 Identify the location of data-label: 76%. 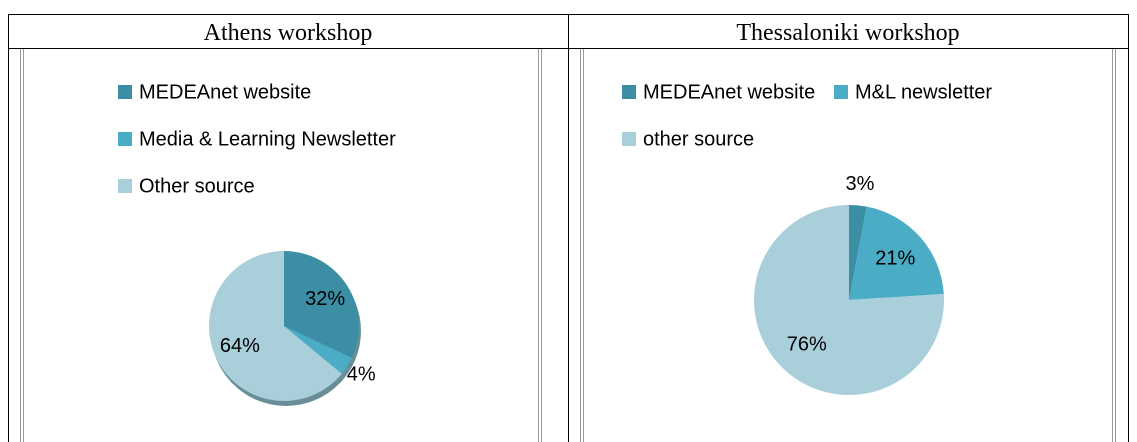
(807, 344).